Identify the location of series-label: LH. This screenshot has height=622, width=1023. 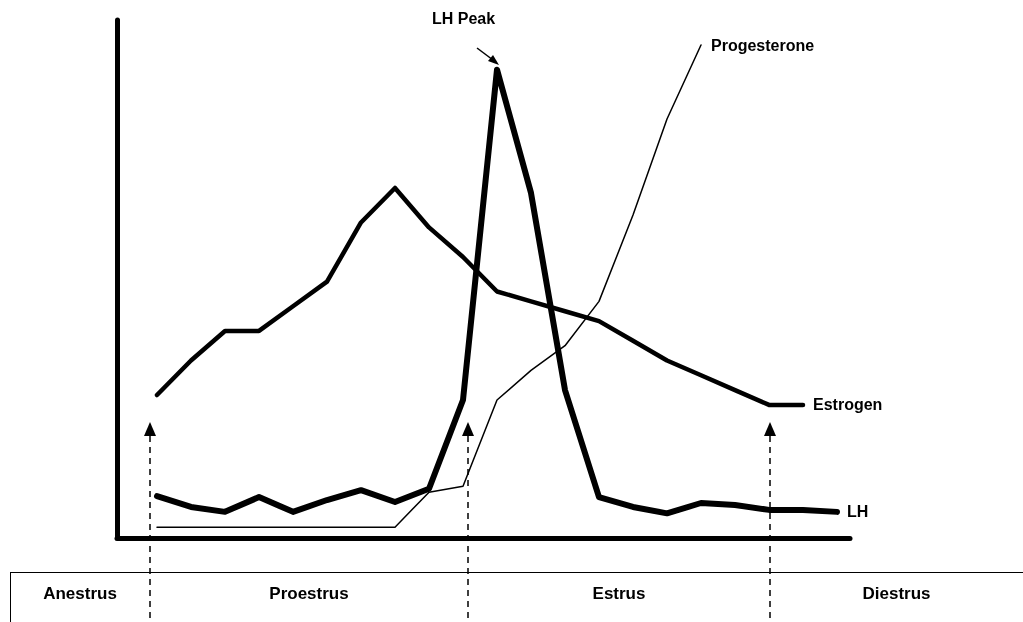
(858, 512).